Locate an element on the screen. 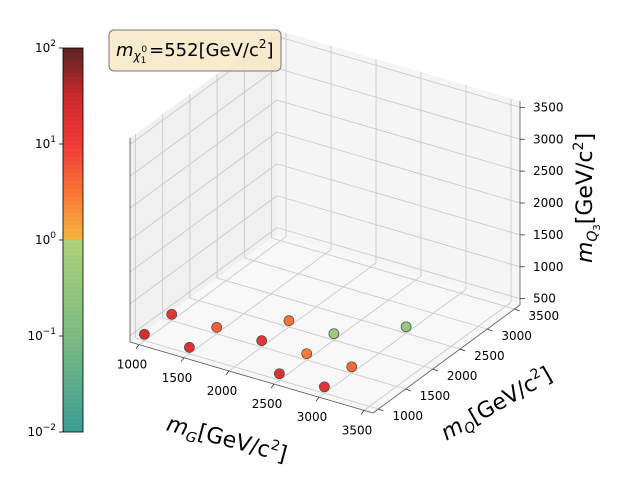 Image resolution: width=640 pixels, height=480 pixels. x-tick-label: 1500 is located at coordinates (177, 378).